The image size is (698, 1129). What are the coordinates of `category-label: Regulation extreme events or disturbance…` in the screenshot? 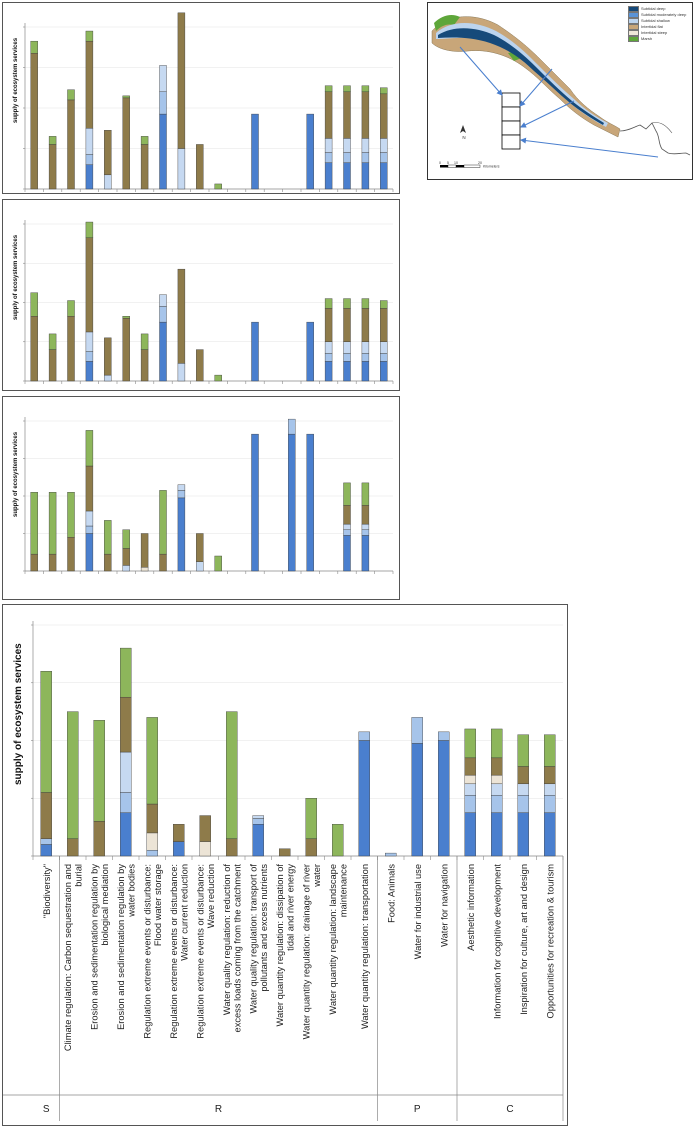 It's located at (201, 951).